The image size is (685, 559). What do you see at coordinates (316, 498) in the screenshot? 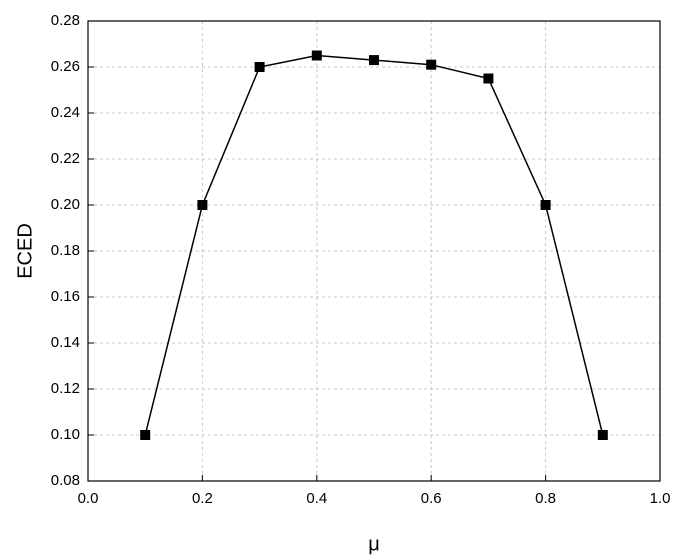
I see `x-tick-label: 0.4` at bounding box center [316, 498].